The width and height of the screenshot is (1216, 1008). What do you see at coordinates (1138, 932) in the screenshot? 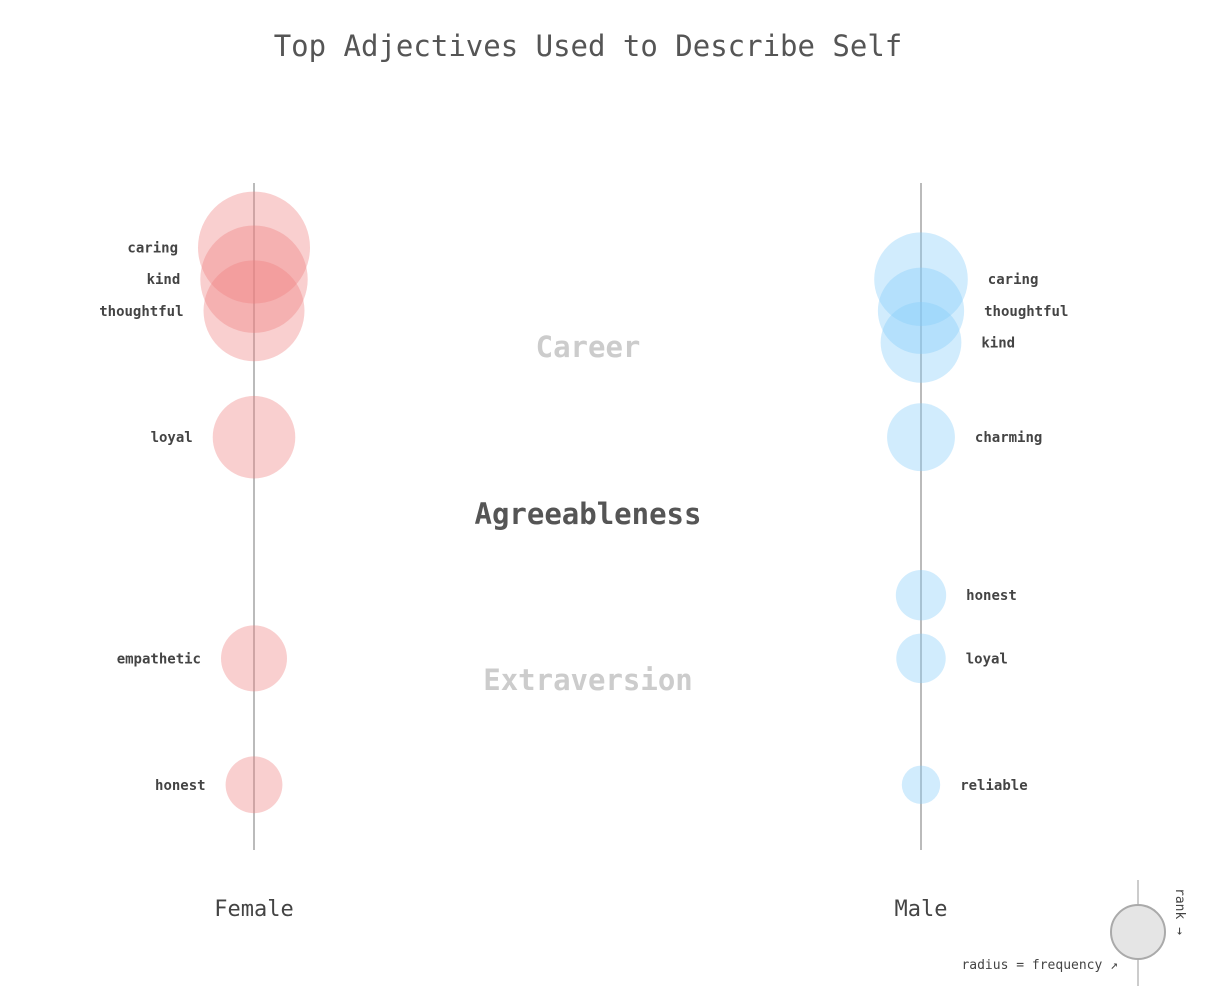
I see `legend-bubble` at bounding box center [1138, 932].